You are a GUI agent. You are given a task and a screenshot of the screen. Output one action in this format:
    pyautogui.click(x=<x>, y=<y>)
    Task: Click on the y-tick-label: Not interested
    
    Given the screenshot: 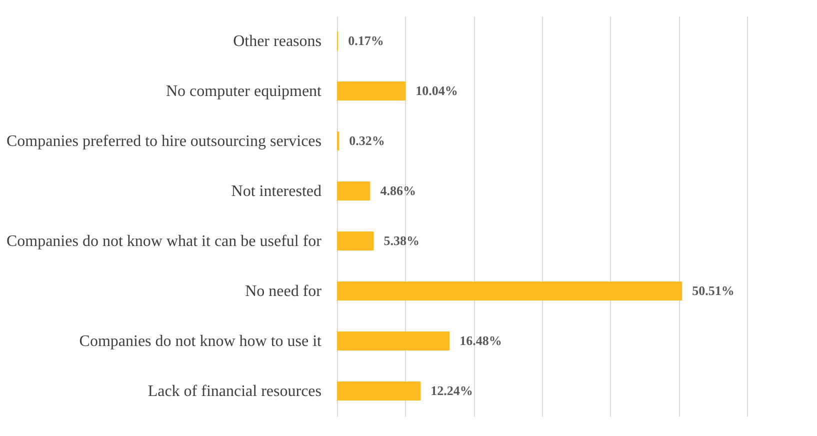 What is the action you would take?
    pyautogui.click(x=276, y=191)
    